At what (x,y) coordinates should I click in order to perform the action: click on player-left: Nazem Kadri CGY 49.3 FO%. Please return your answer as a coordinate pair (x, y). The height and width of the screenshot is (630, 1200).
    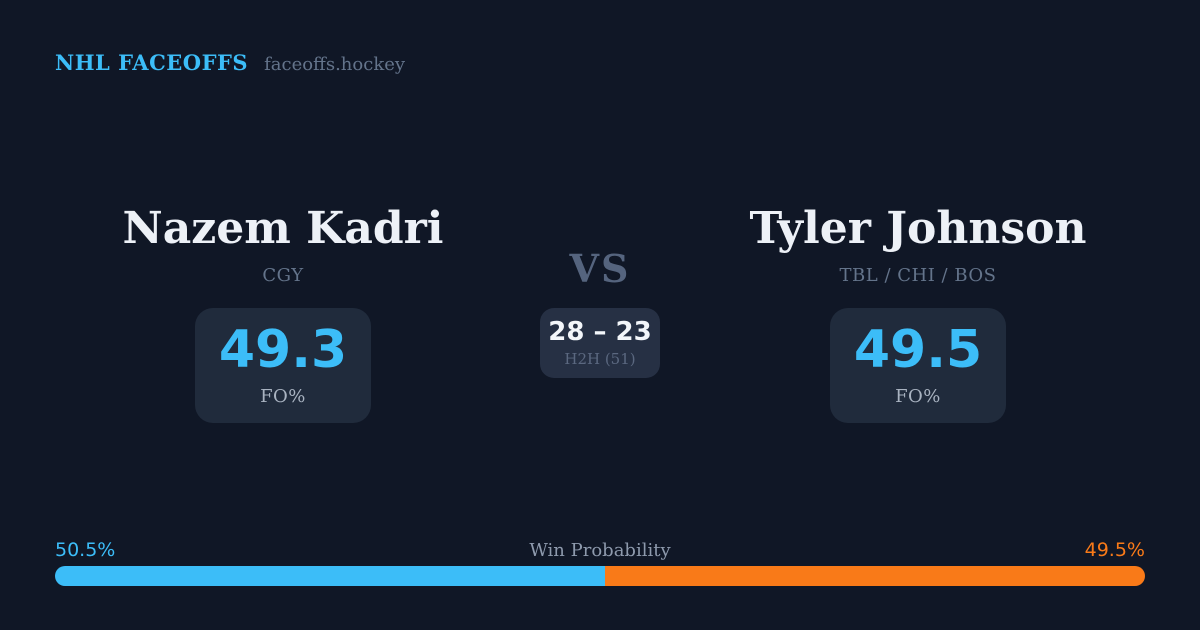
    Looking at the image, I should click on (283, 315).